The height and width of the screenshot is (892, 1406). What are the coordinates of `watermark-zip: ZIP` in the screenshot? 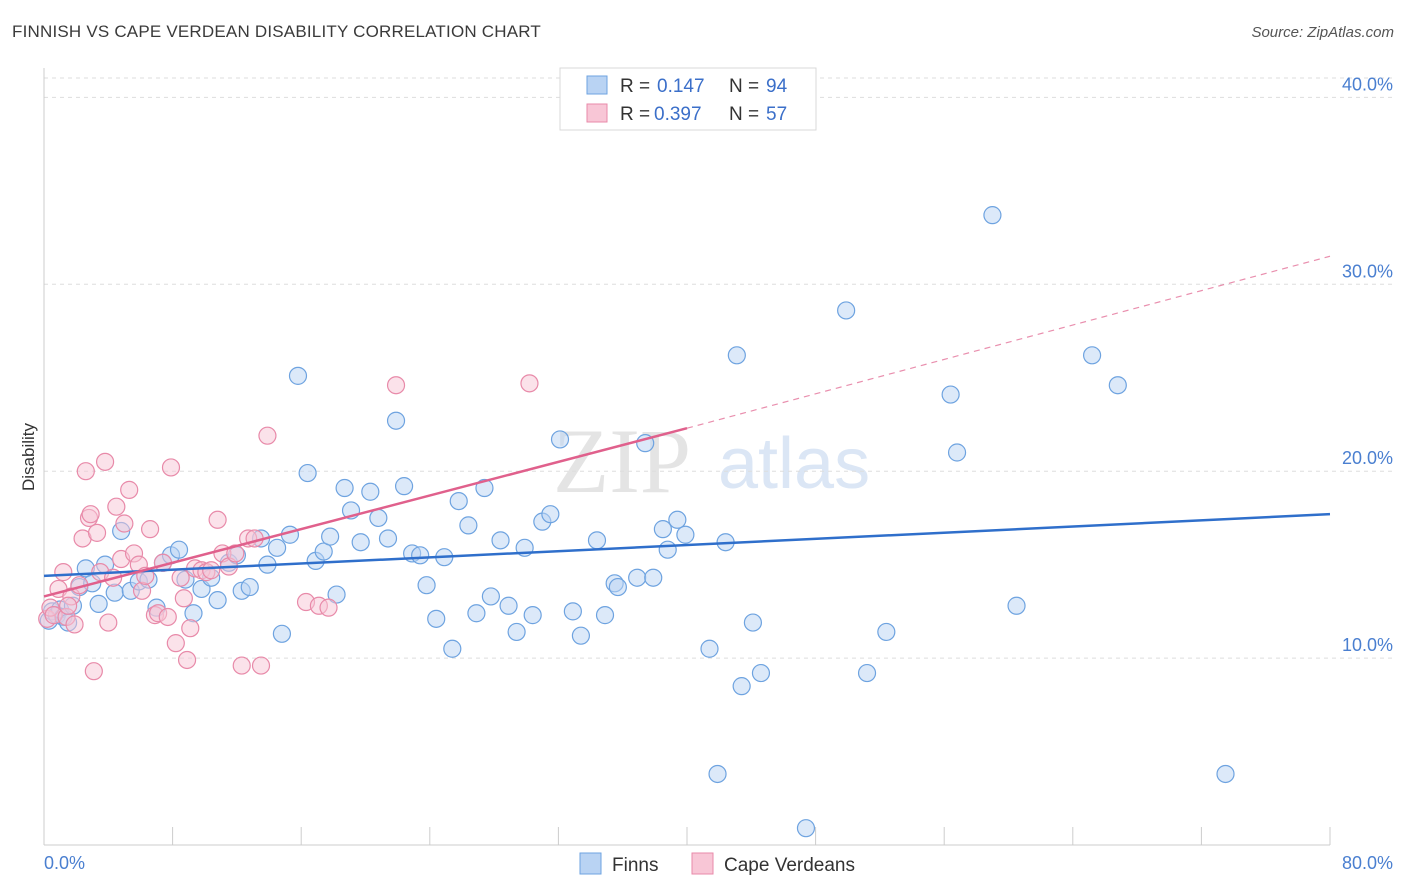 It's located at (622, 461).